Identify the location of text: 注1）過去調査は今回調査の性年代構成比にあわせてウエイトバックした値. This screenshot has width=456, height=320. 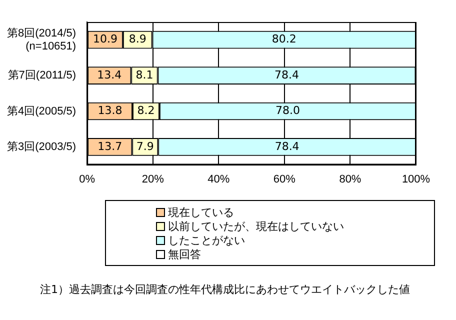
(225, 289).